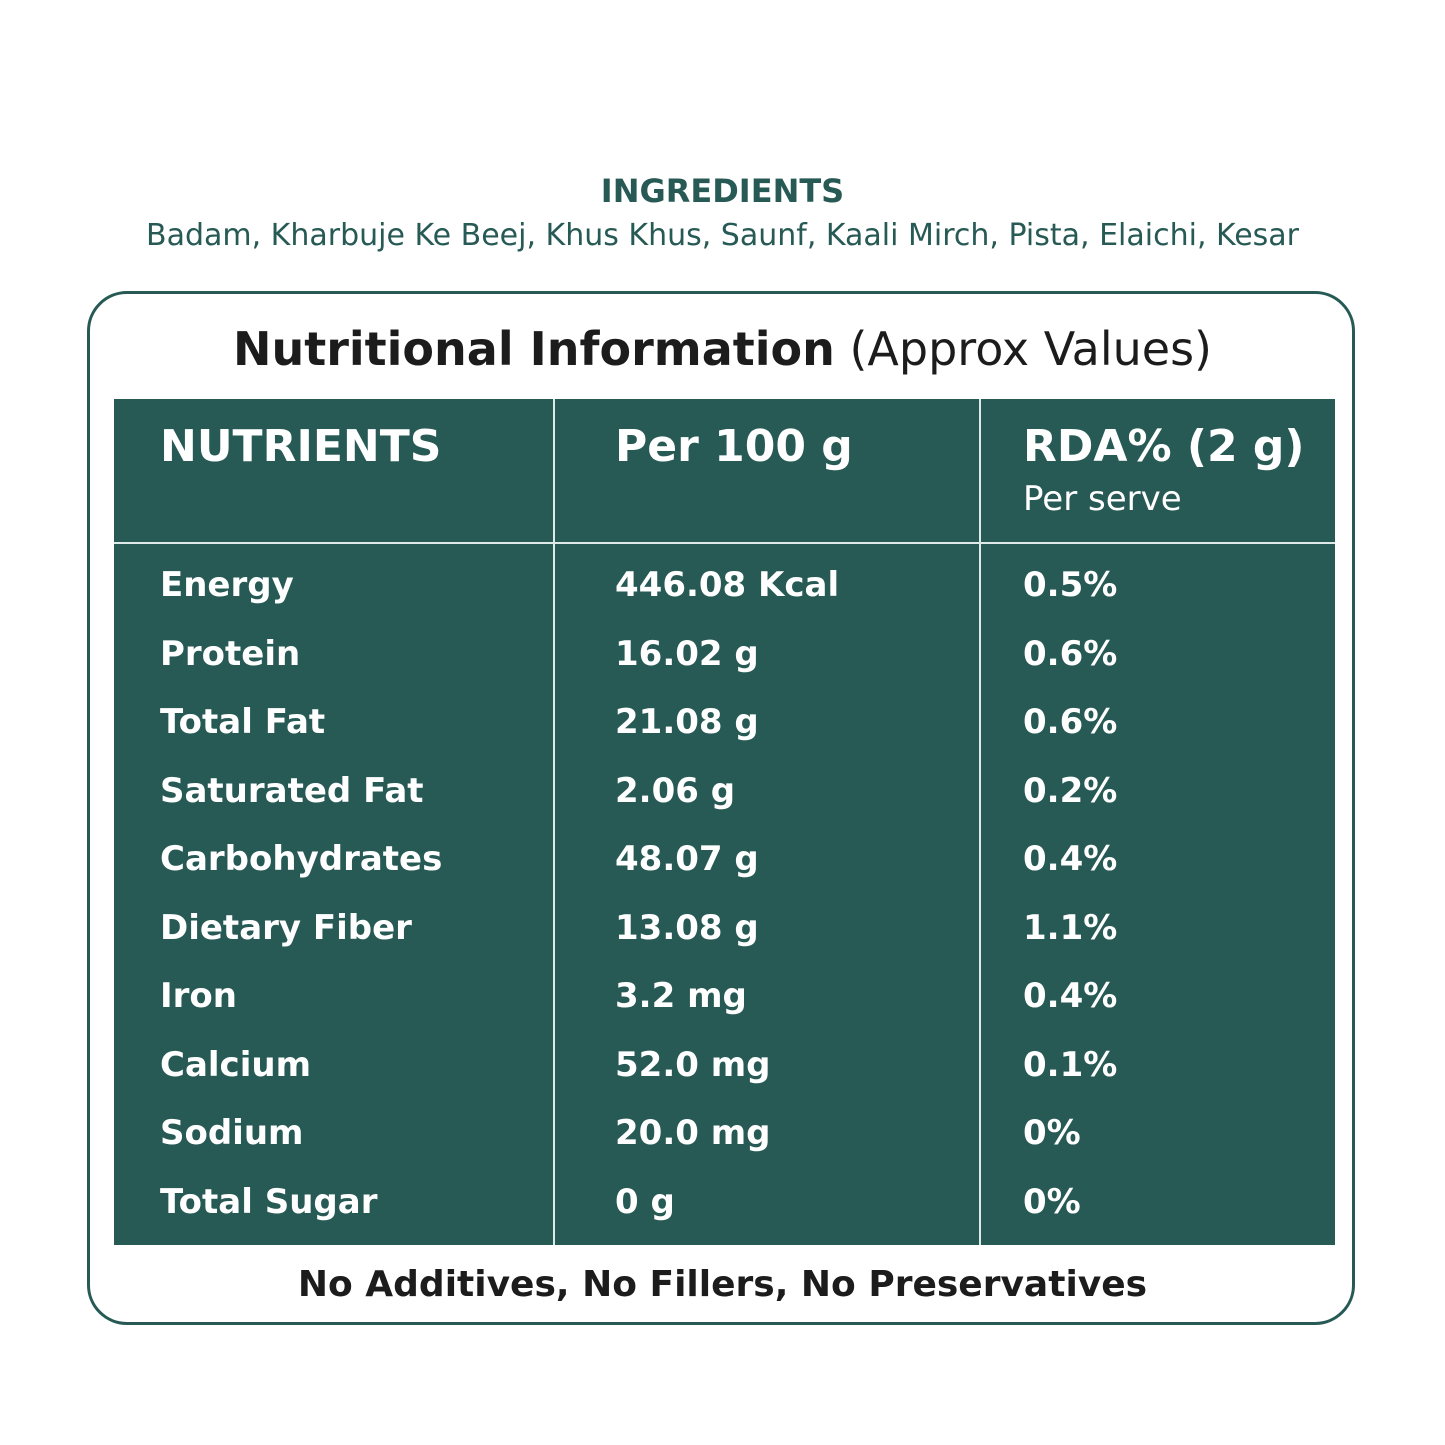  I want to click on panel-title: Nutritional Information (Approx Values), so click(722, 349).